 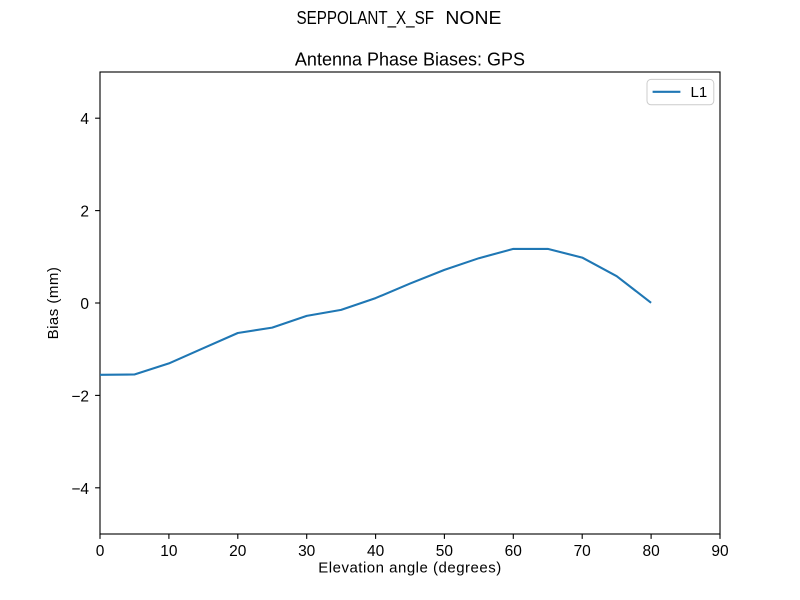 I want to click on svg-text: Elevation angle (degrees), so click(x=409, y=568).